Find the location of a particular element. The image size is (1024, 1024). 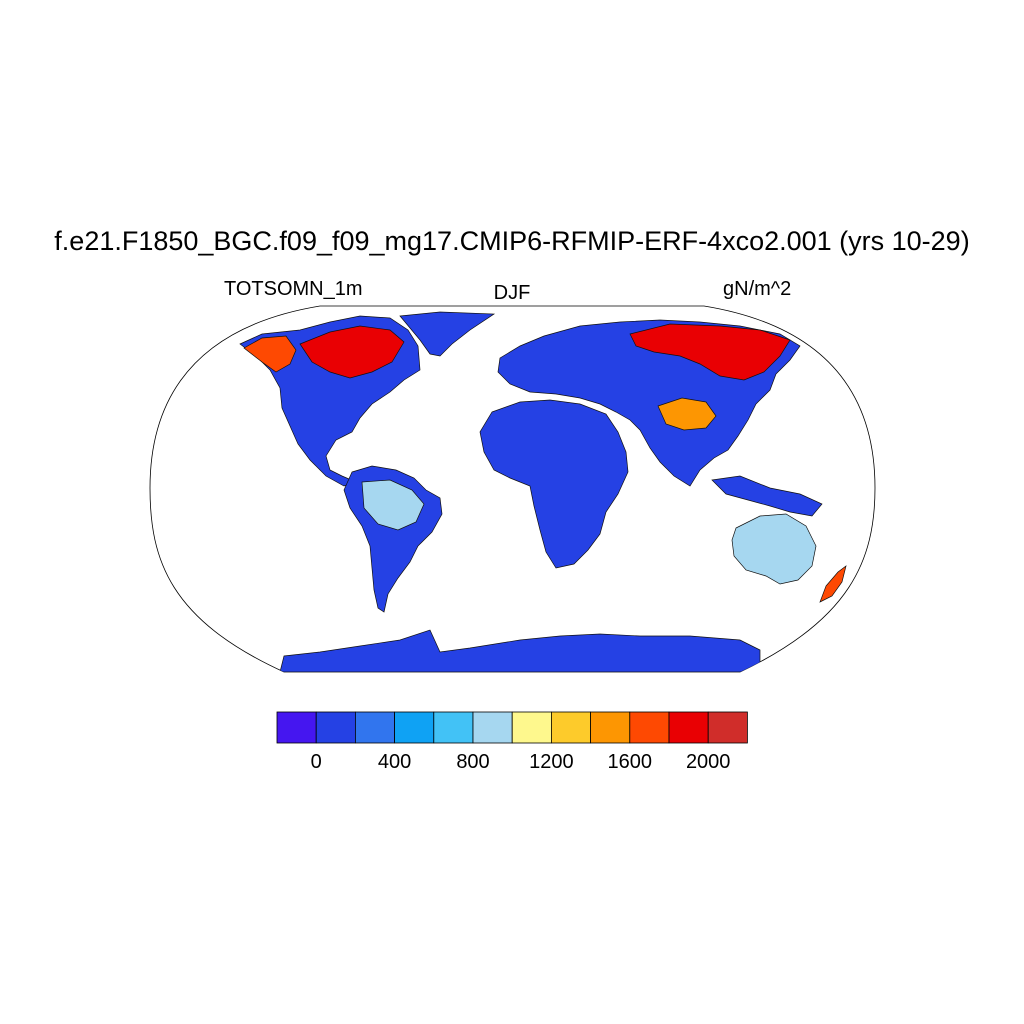

region-siberia-high is located at coordinates (710, 352).